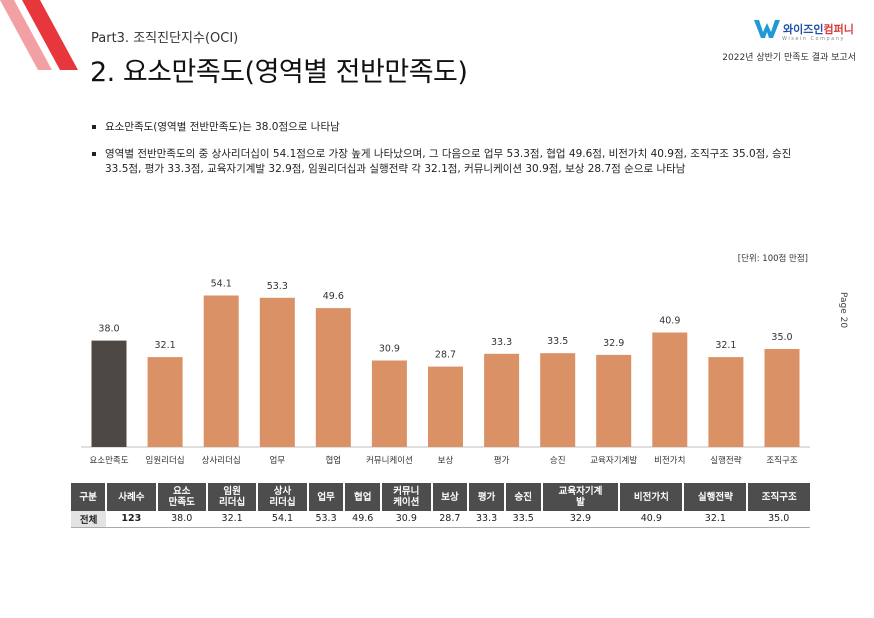 The image size is (874, 618). Describe the element at coordinates (580, 519) in the screenshot. I see `table-cell: 32.9` at that location.